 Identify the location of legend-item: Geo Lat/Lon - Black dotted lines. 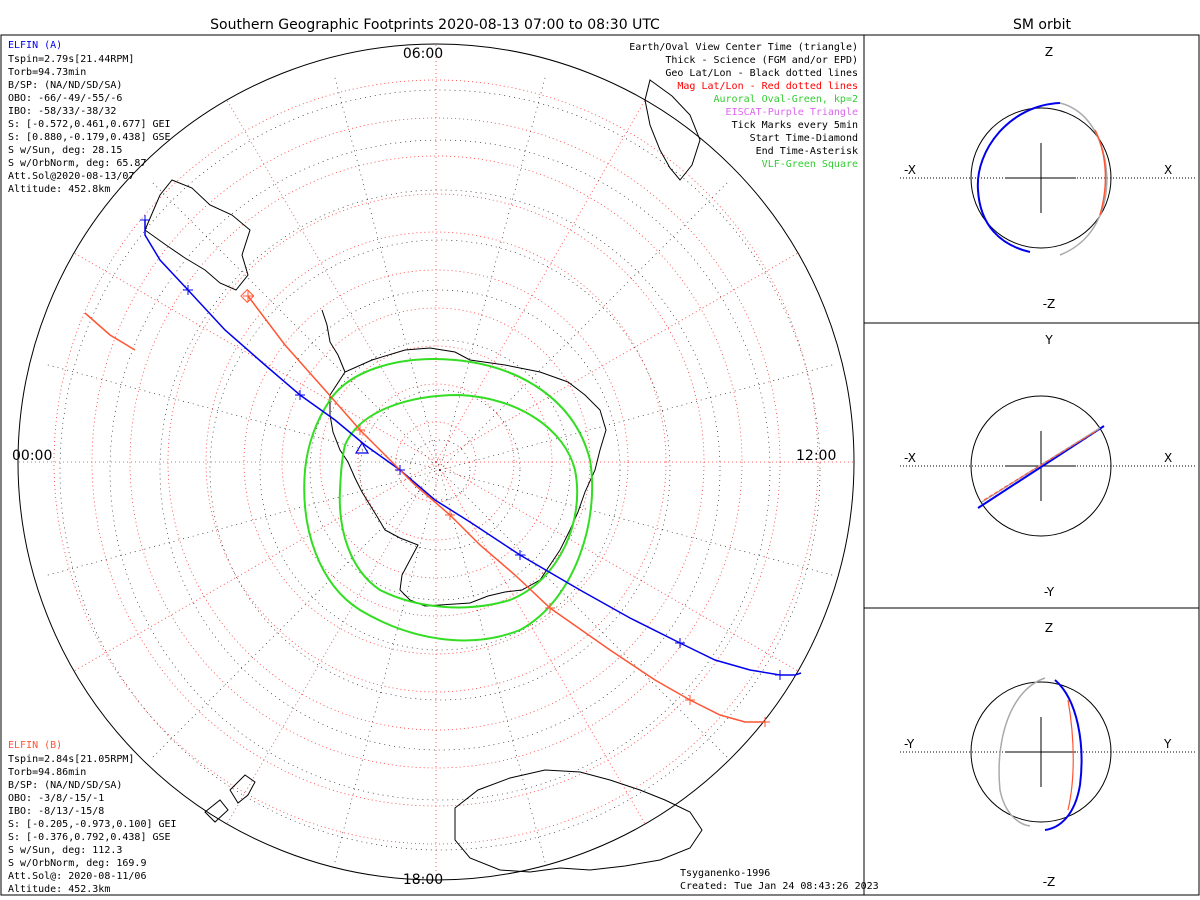
(761, 73).